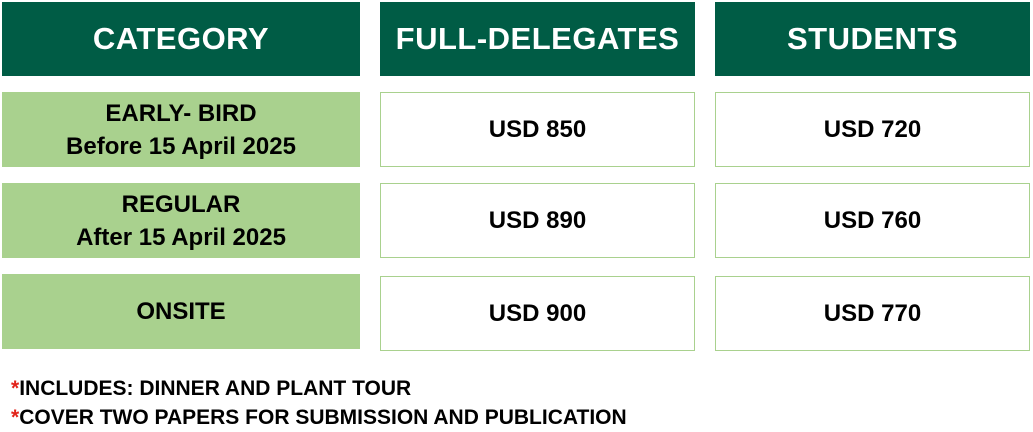  I want to click on row-early-bird-full-delegates: USD 850, so click(537, 129).